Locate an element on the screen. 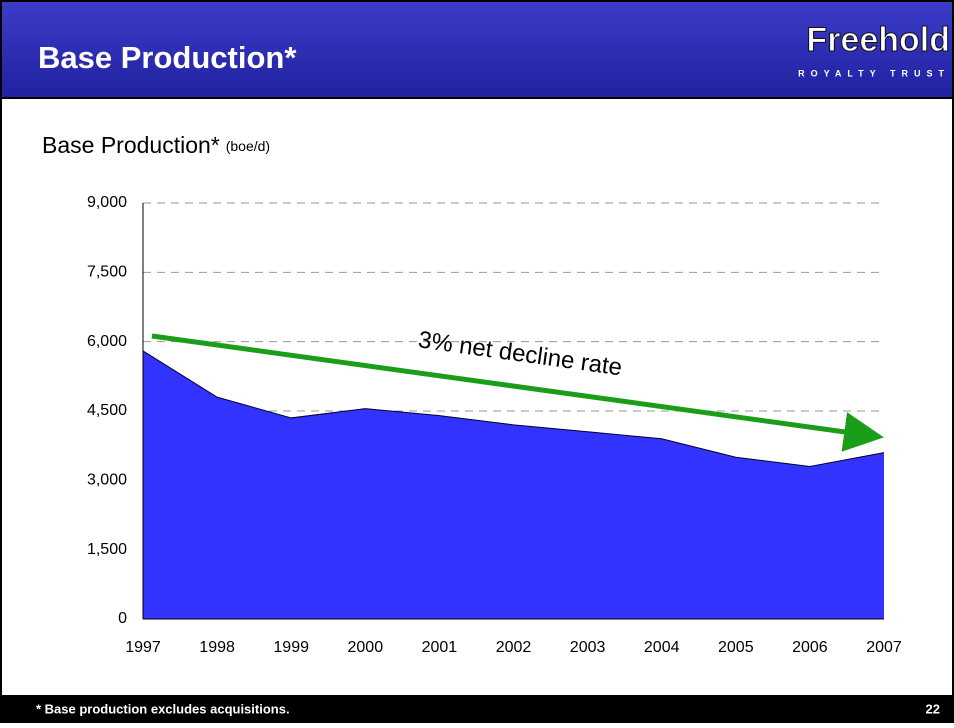 The image size is (954, 728). x-tick-label: 2001 is located at coordinates (440, 647).